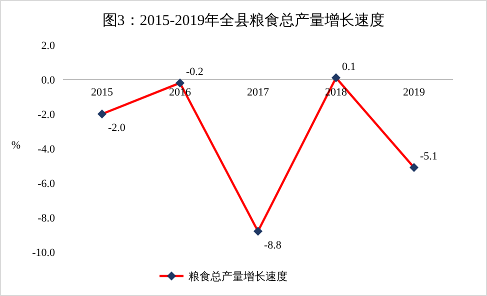 The width and height of the screenshot is (487, 296). I want to click on y-tick-label: -2.0, so click(47, 115).